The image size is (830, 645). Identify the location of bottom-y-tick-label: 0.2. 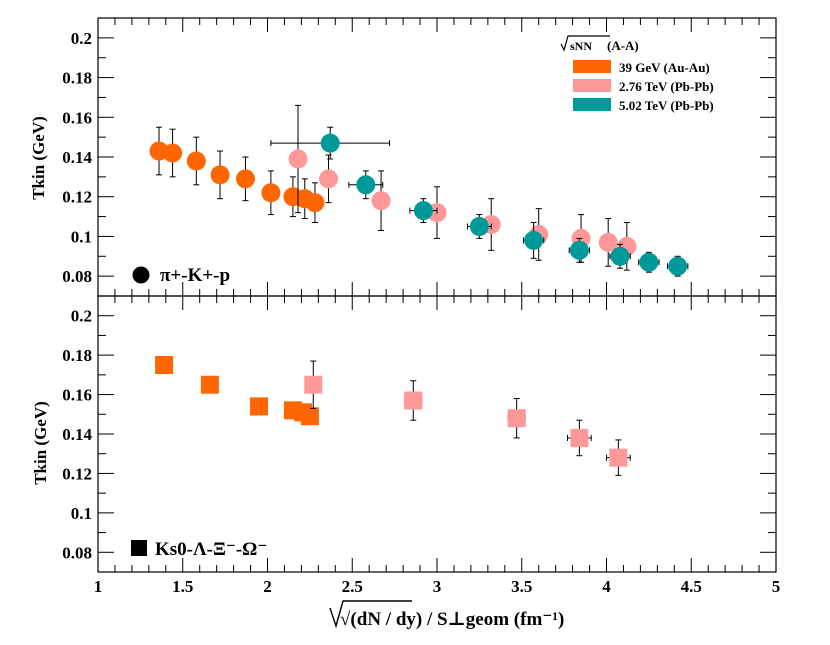
(81, 316).